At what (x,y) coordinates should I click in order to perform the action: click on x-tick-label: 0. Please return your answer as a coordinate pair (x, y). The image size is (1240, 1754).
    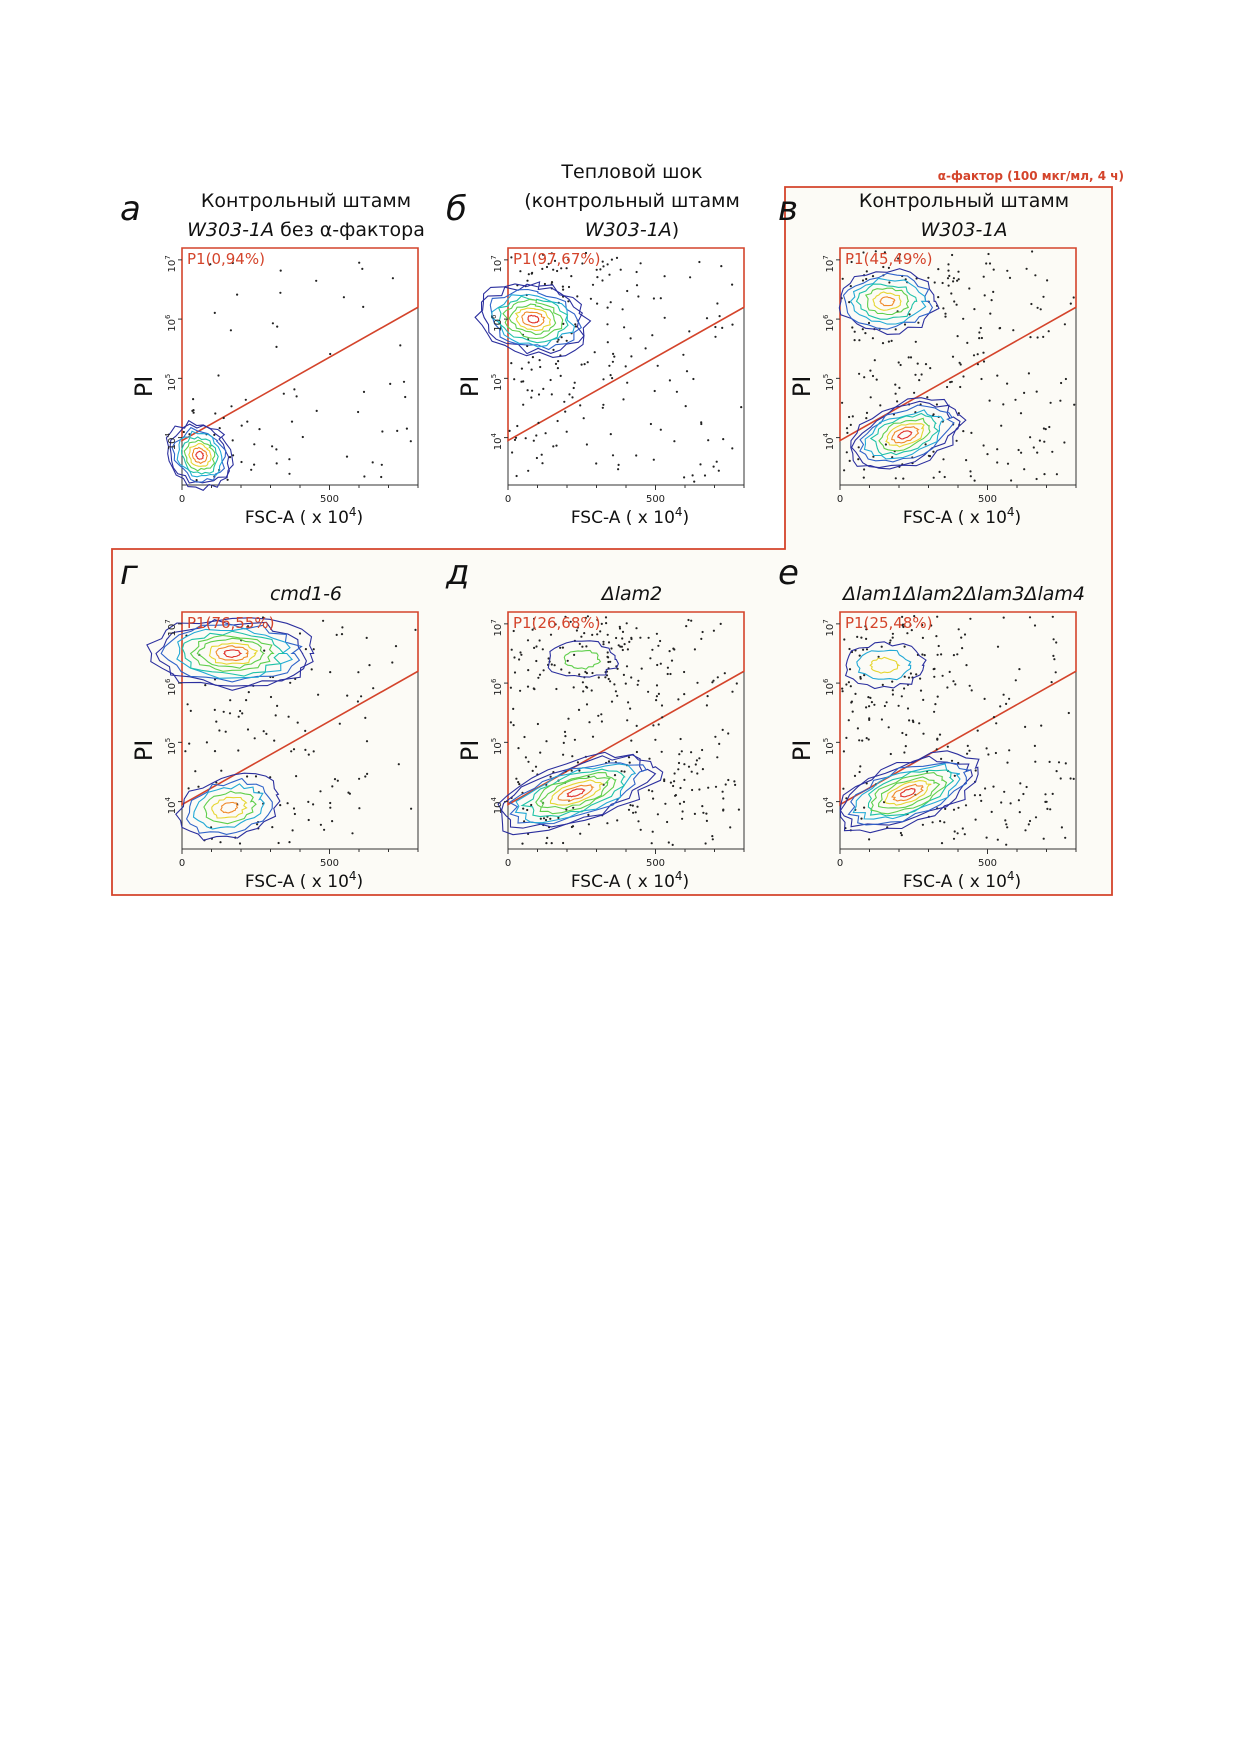
    Looking at the image, I should click on (182, 863).